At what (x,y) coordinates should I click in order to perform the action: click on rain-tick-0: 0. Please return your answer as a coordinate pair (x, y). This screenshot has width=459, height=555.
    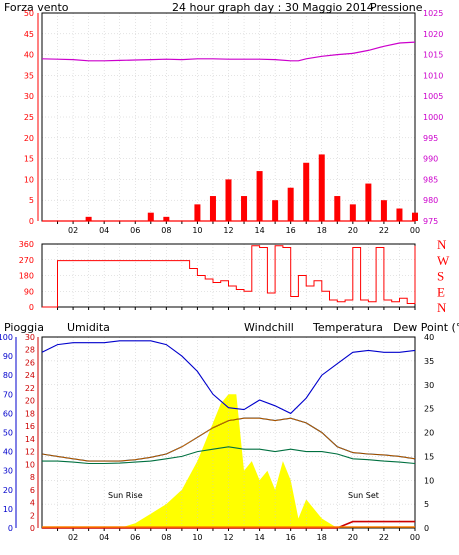
    Looking at the image, I should click on (32, 528).